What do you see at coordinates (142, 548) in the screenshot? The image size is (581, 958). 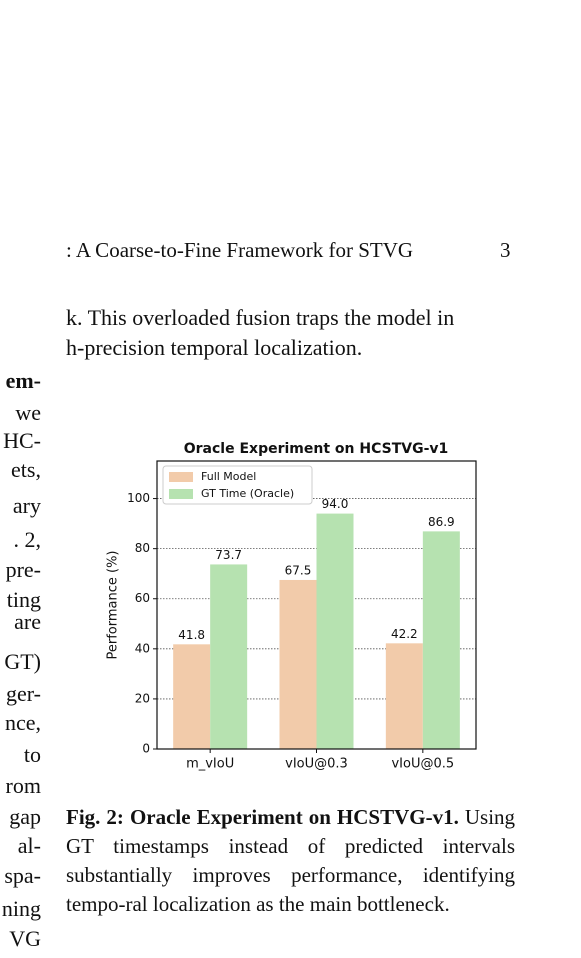 I see `y-tick-label: 80` at bounding box center [142, 548].